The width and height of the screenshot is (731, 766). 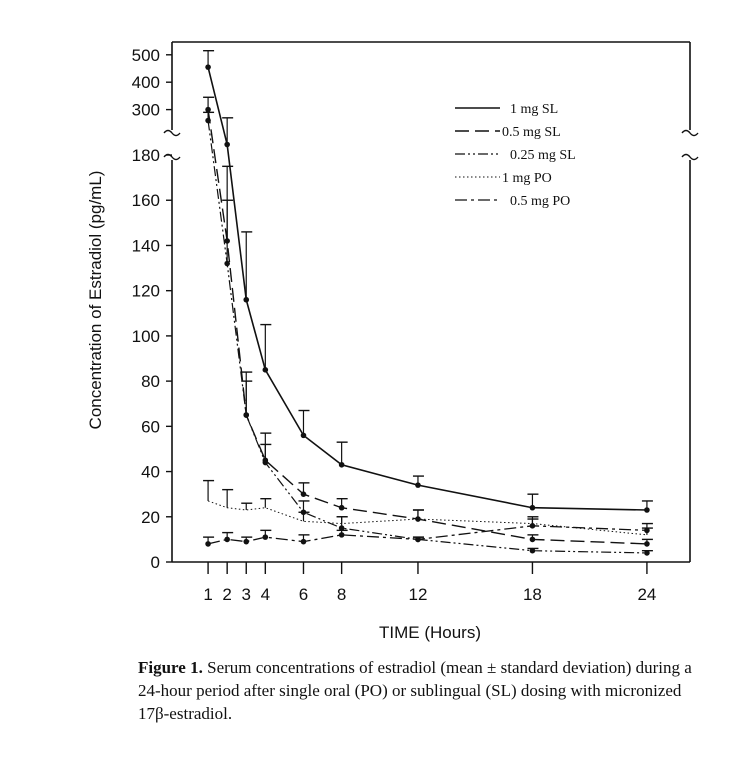 What do you see at coordinates (430, 632) in the screenshot?
I see `x-axis-label: TIME (Hours)` at bounding box center [430, 632].